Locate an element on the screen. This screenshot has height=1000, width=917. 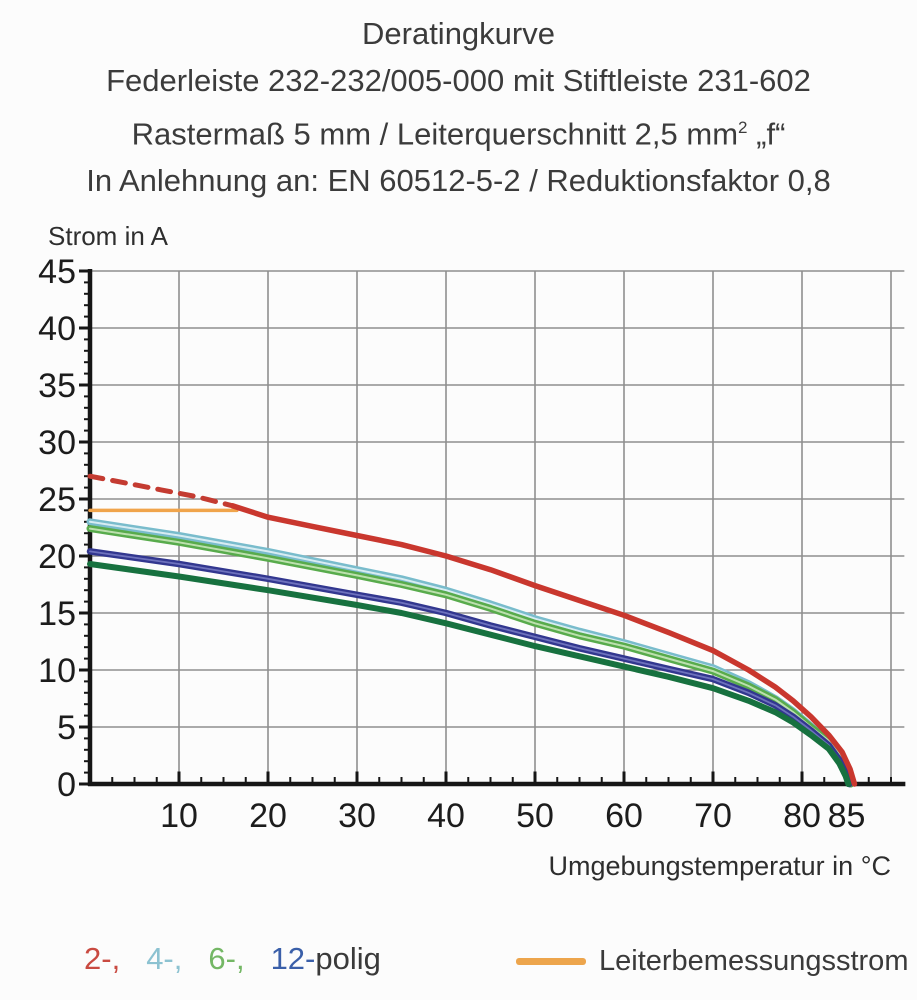
page-title: Deratingkurve is located at coordinates (458, 33).